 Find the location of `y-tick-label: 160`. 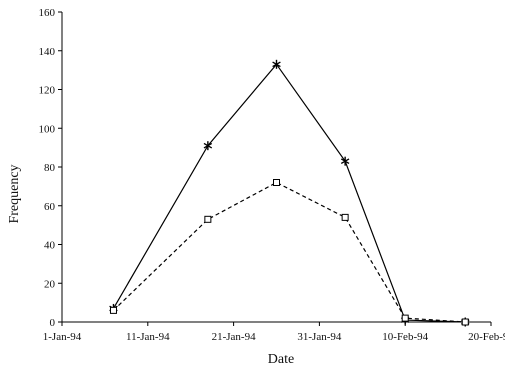

y-tick-label: 160 is located at coordinates (47, 13).